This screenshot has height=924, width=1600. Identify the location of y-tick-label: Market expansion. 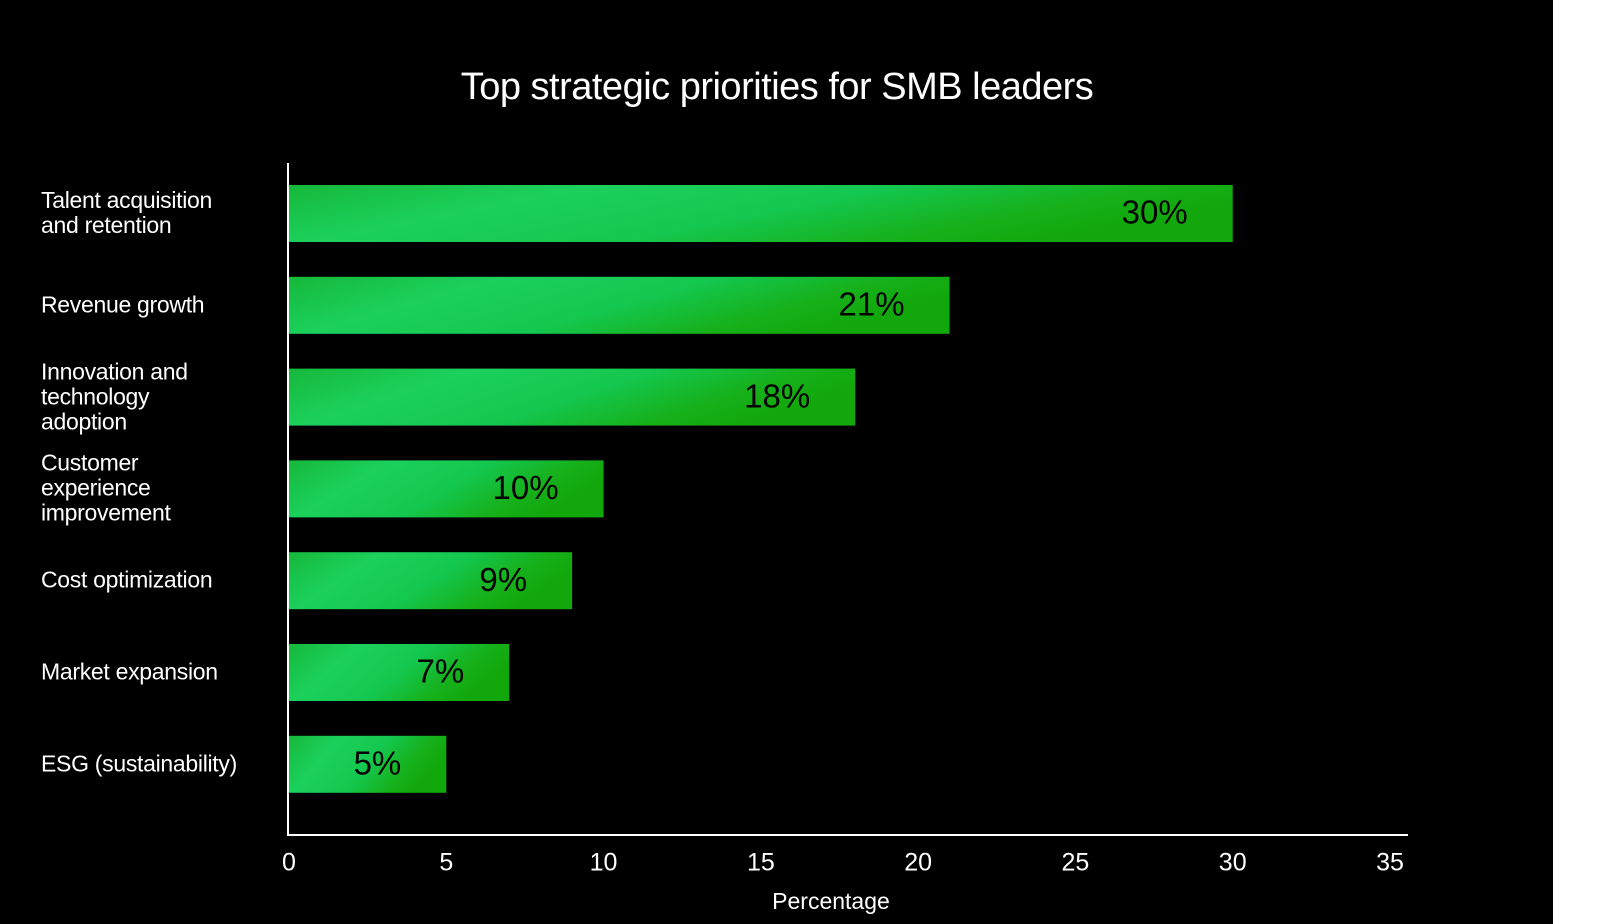
(129, 671).